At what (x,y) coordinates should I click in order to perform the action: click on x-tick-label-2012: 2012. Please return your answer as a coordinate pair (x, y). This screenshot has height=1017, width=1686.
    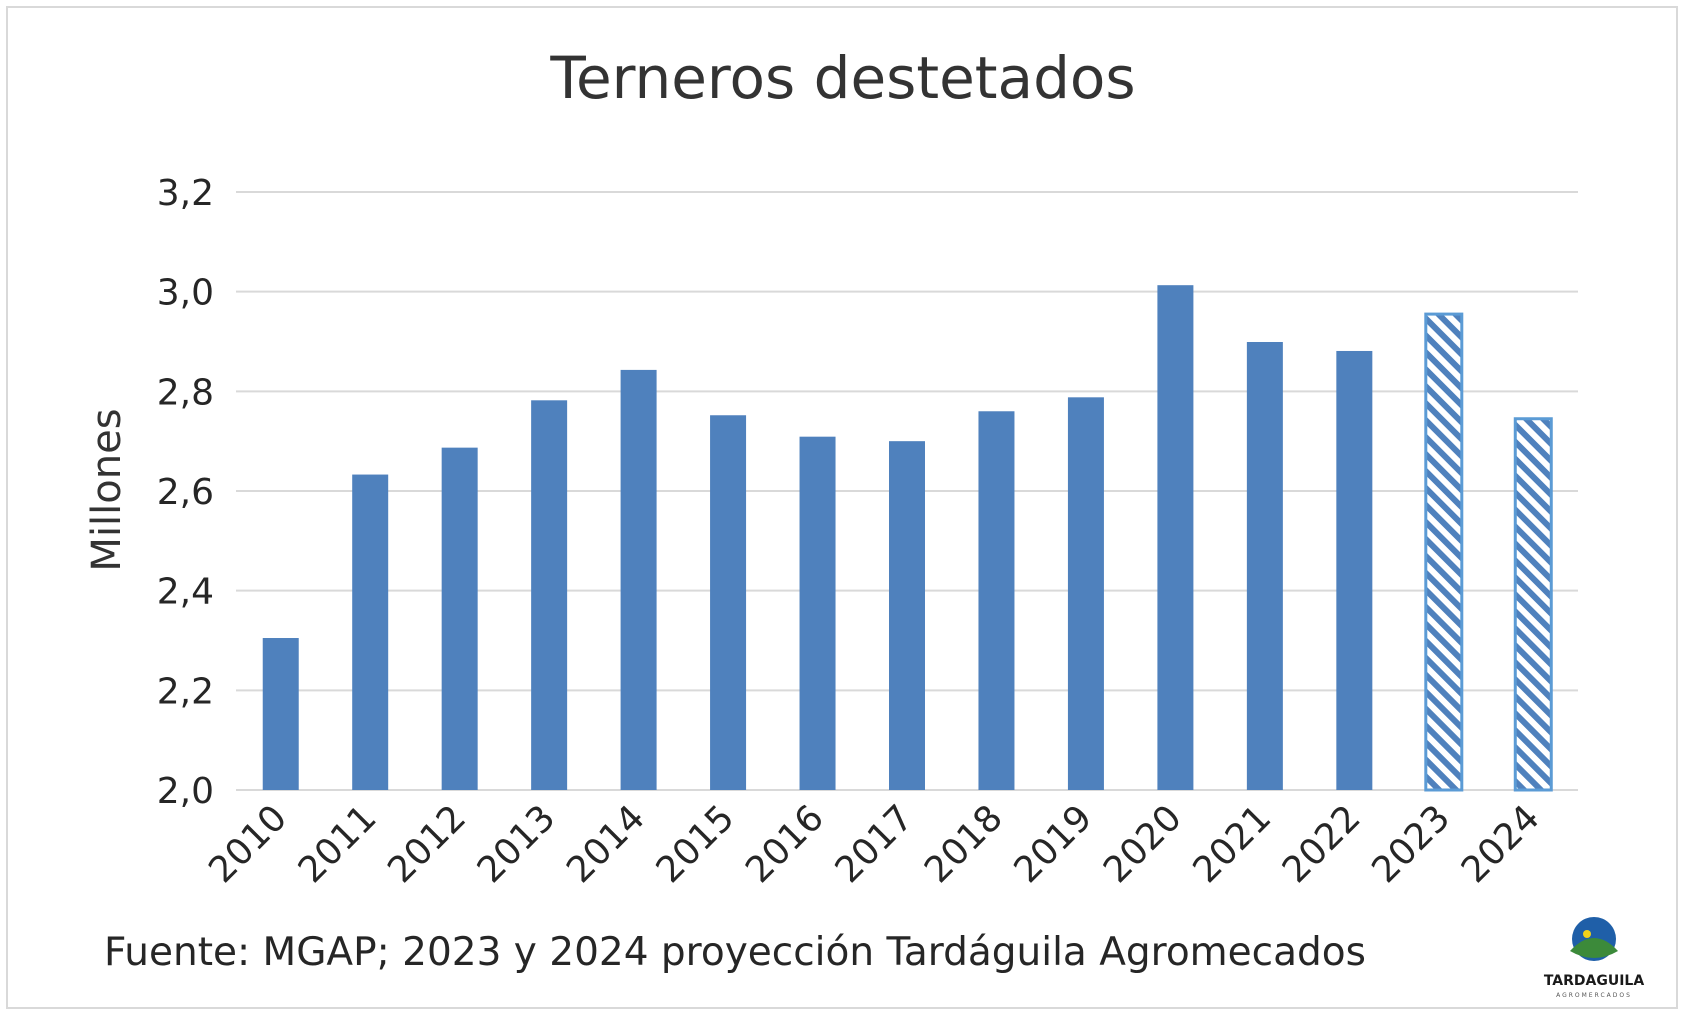
    Looking at the image, I should click on (427, 844).